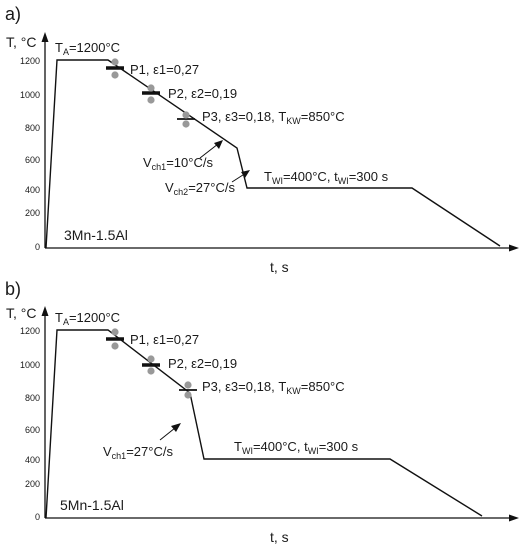  I want to click on panel-a-y-tick: 600, so click(32, 160).